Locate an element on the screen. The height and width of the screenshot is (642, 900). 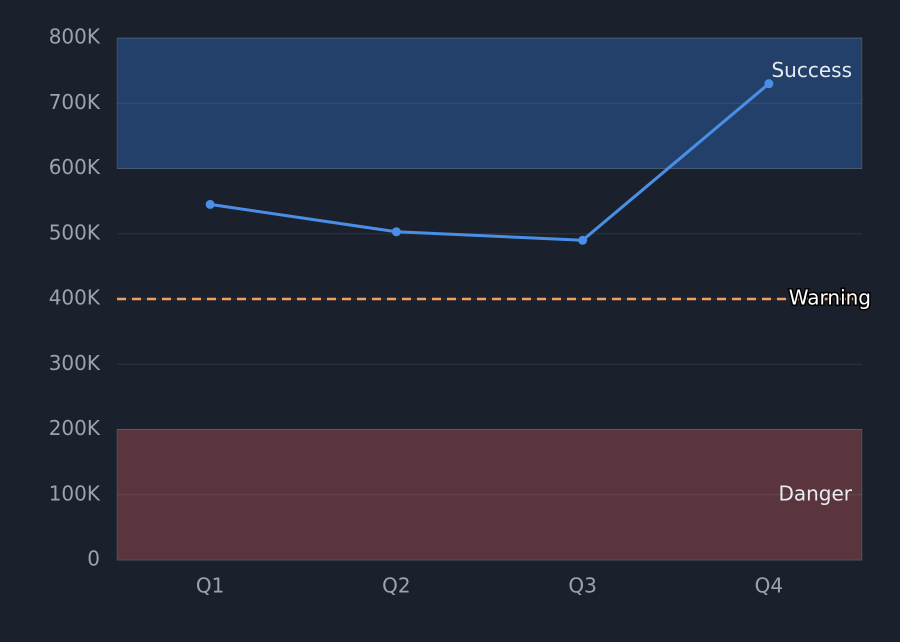
y-tick-label: 700K is located at coordinates (75, 102).